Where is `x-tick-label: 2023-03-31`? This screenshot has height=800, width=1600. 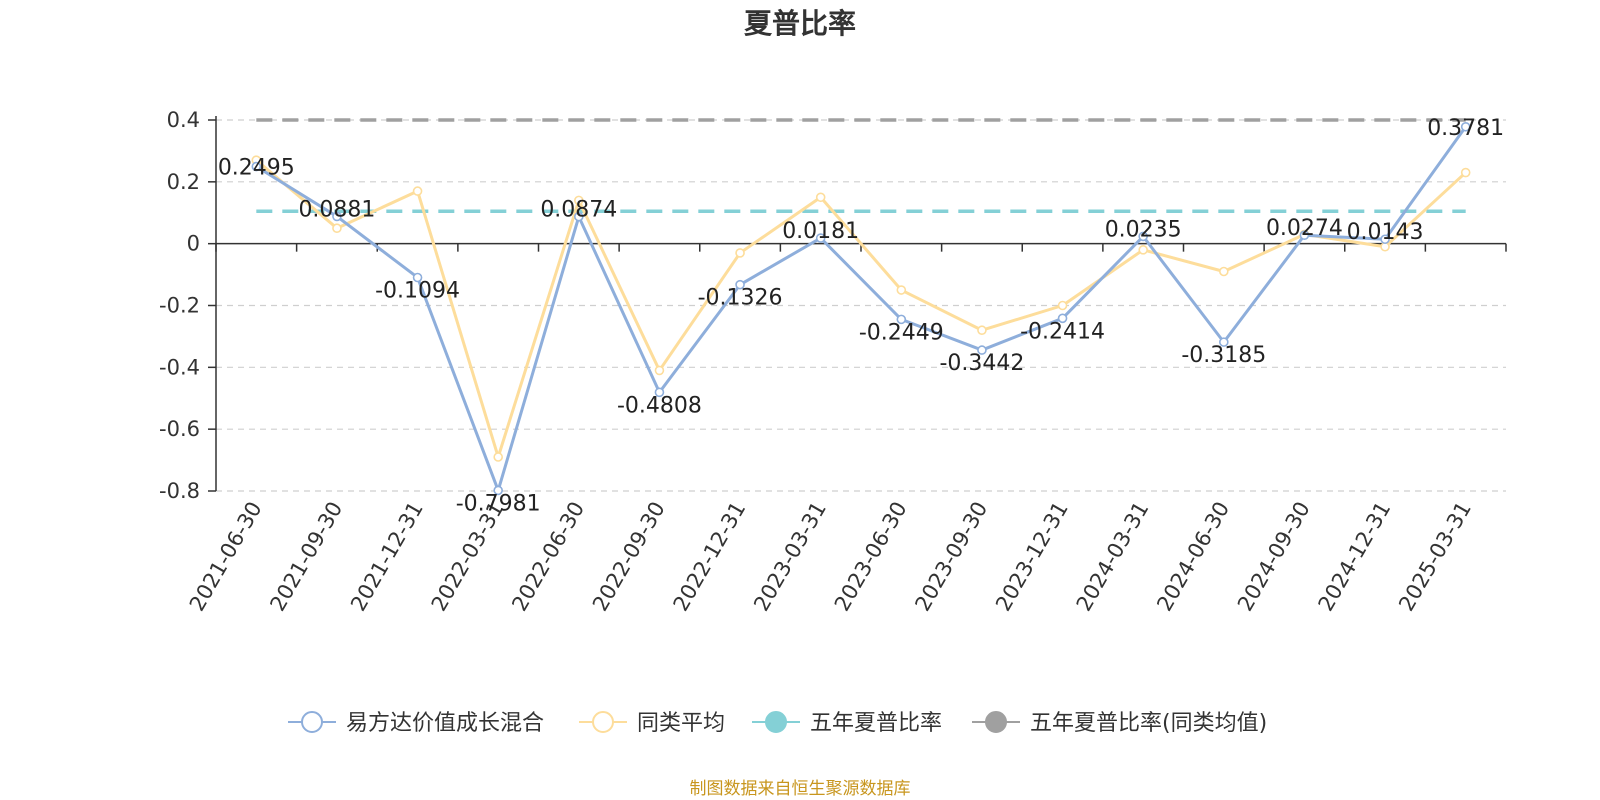
x-tick-label: 2023-03-31 is located at coordinates (790, 557).